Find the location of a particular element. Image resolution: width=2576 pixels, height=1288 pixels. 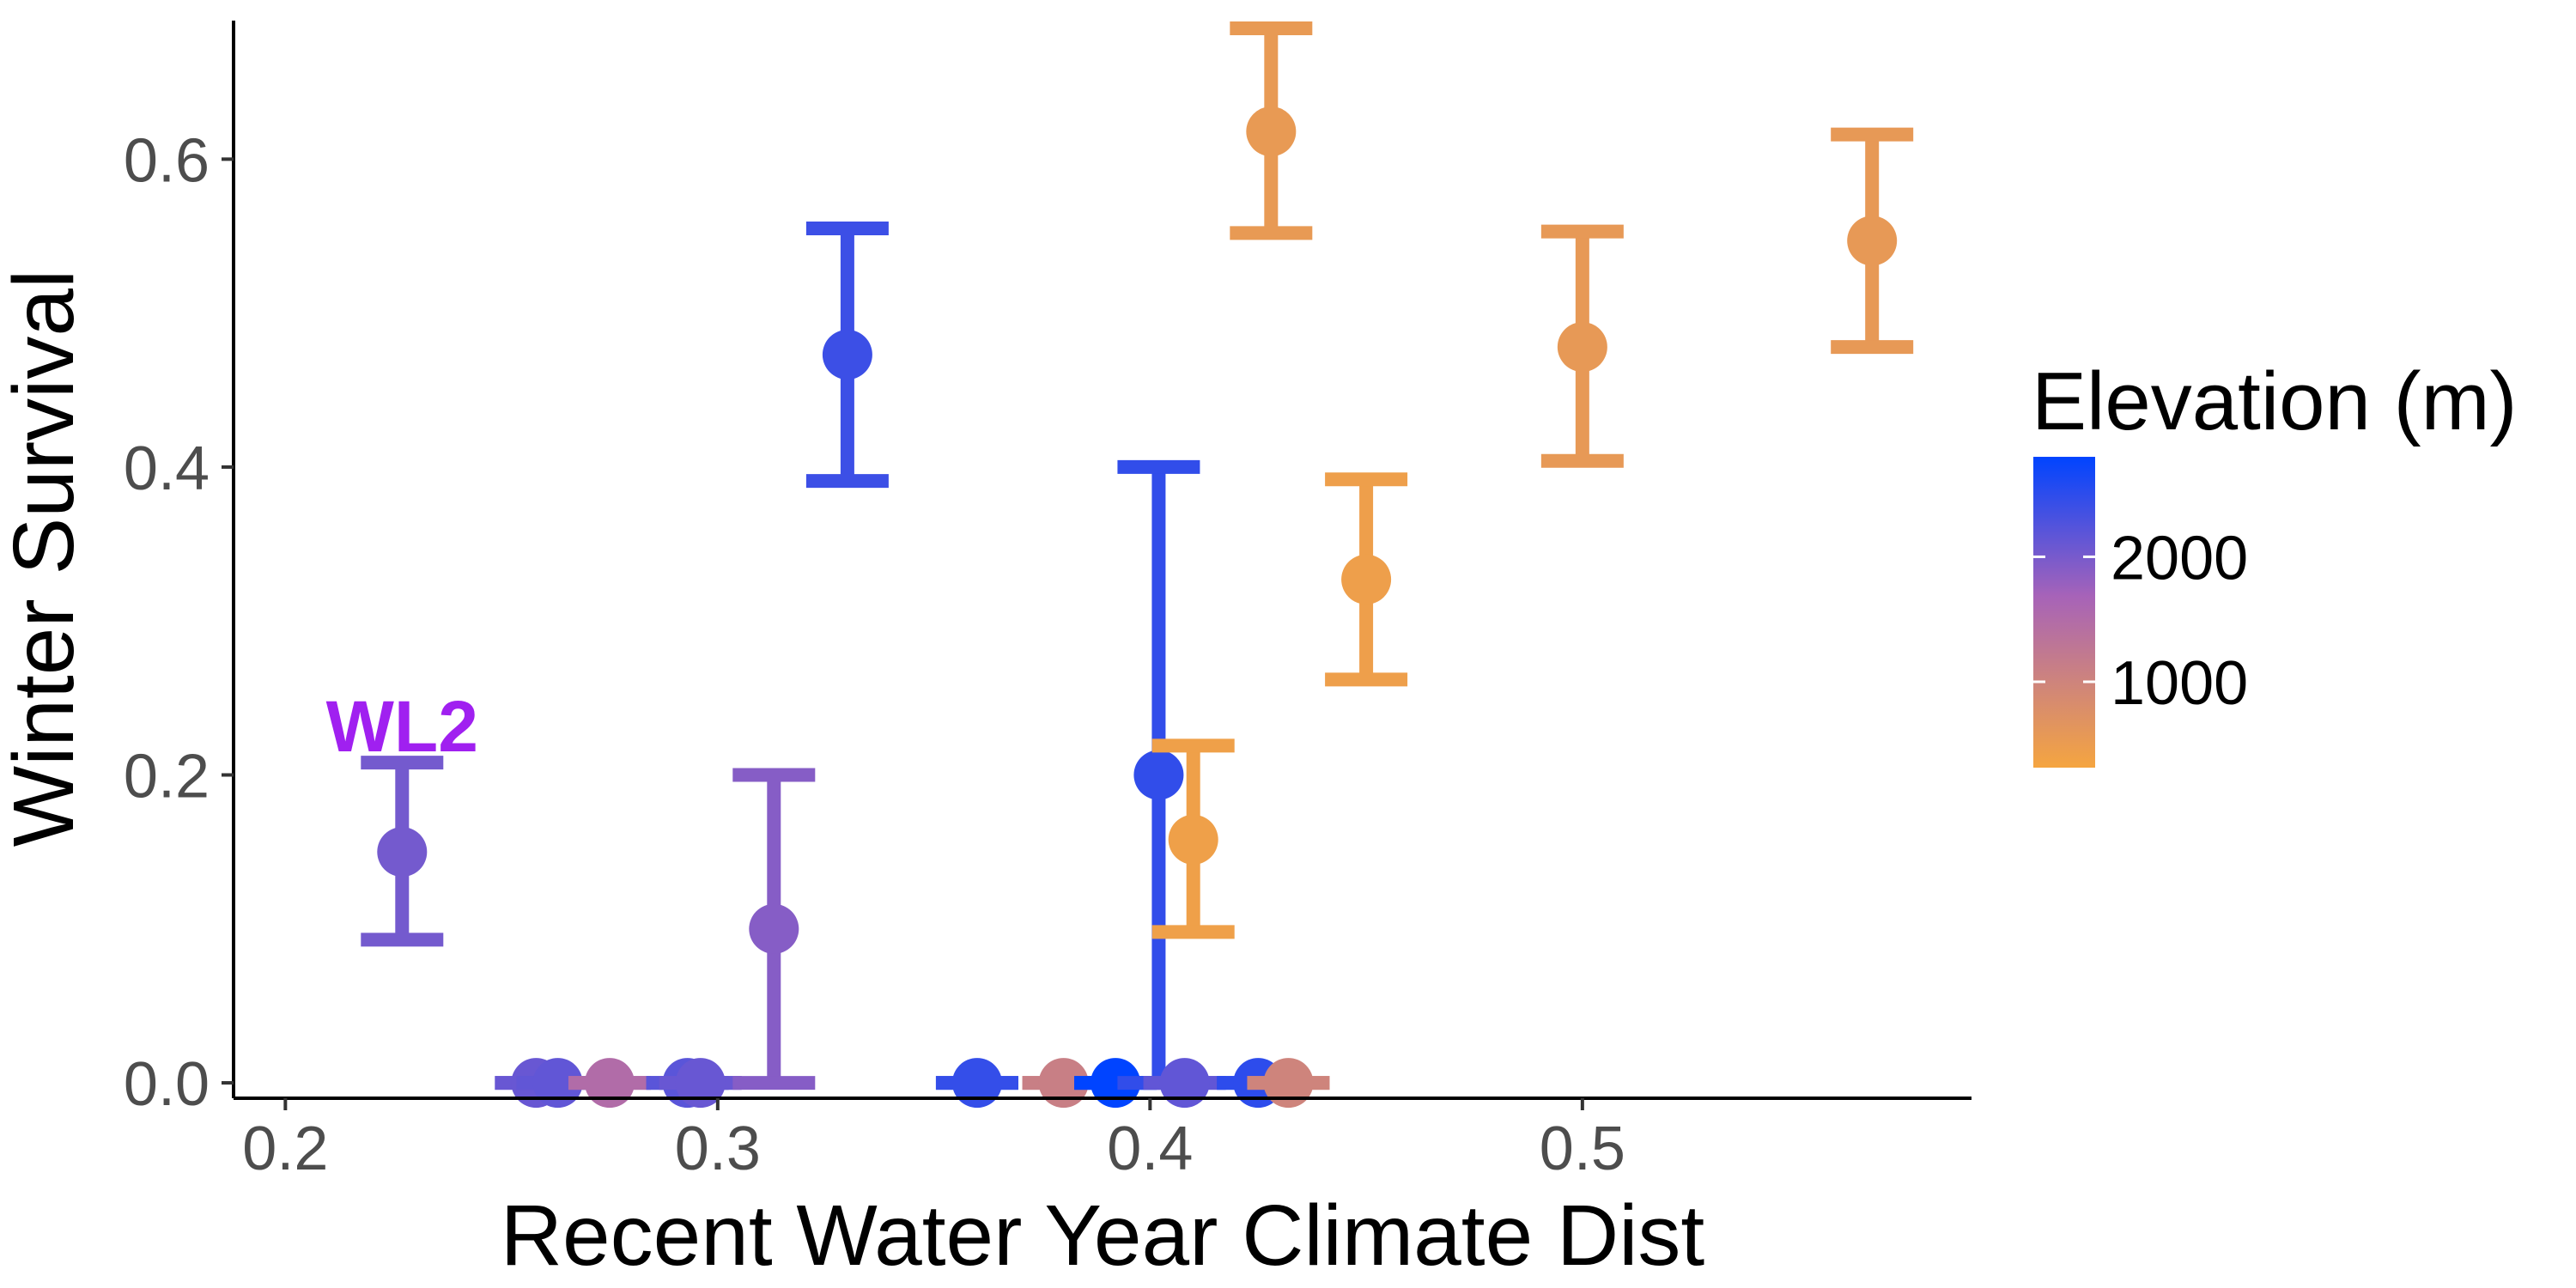

legend-colorbar is located at coordinates (2064, 612).